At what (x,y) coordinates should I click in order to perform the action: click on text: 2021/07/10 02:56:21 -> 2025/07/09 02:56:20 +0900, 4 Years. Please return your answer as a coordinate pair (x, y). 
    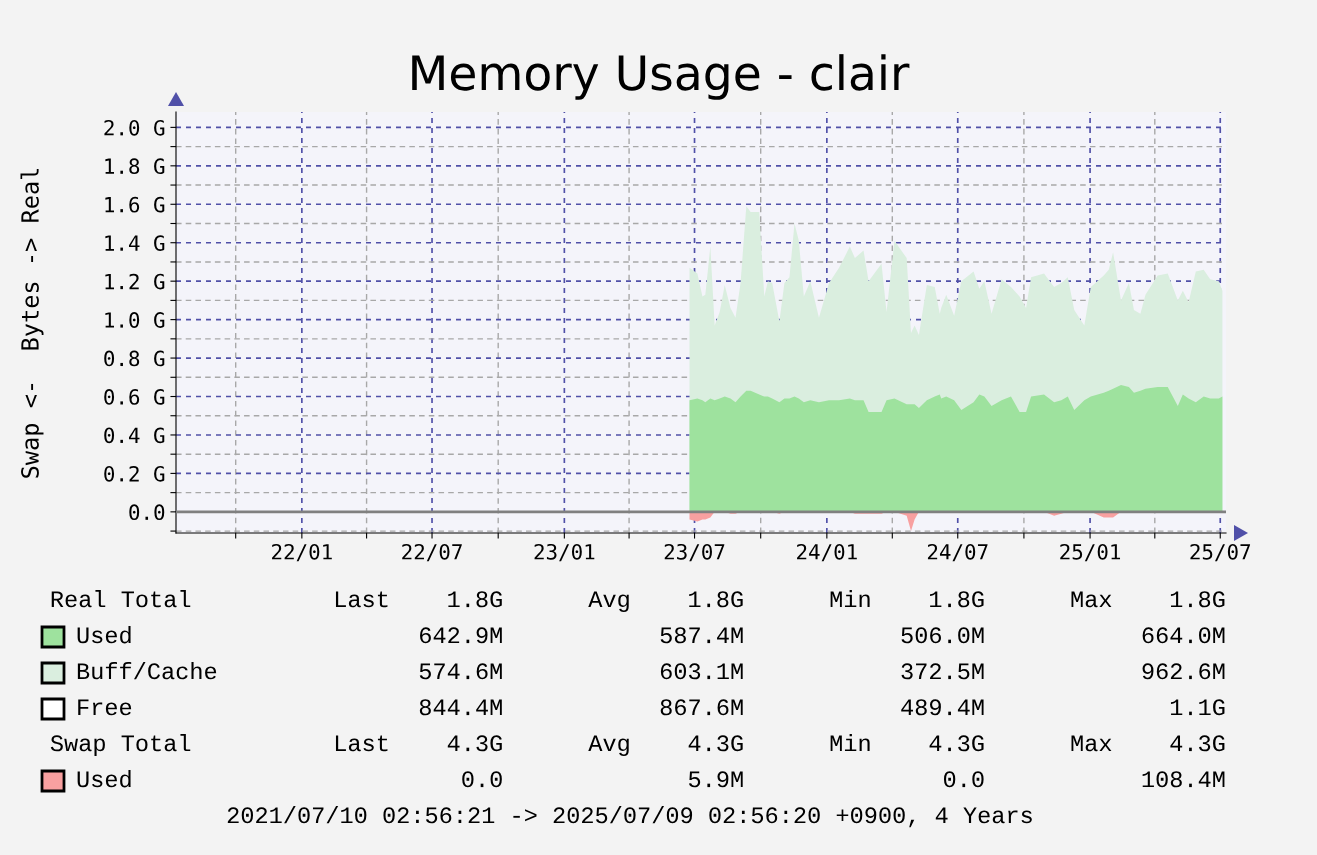
    Looking at the image, I should click on (629, 817).